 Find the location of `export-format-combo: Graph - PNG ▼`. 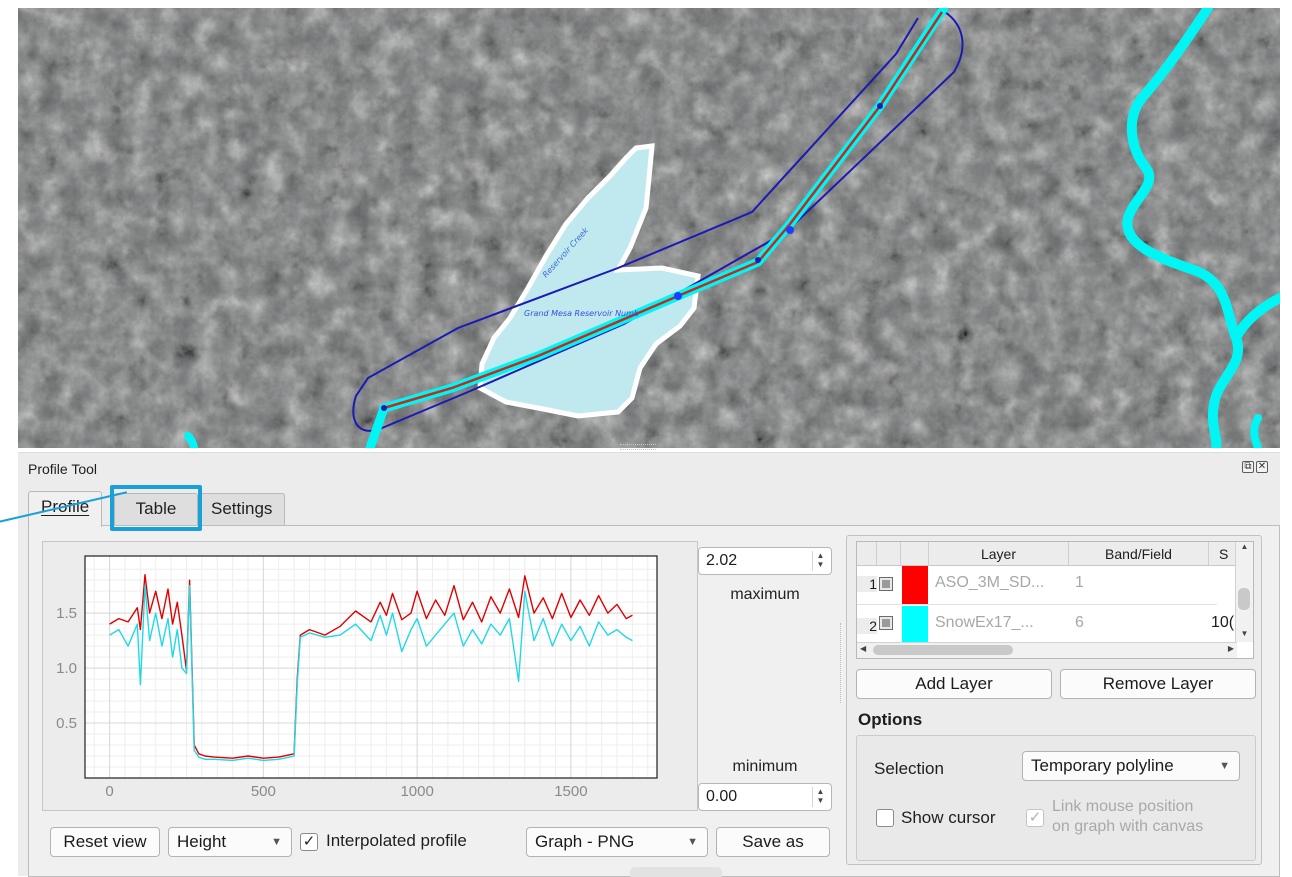

export-format-combo: Graph - PNG ▼ is located at coordinates (617, 842).